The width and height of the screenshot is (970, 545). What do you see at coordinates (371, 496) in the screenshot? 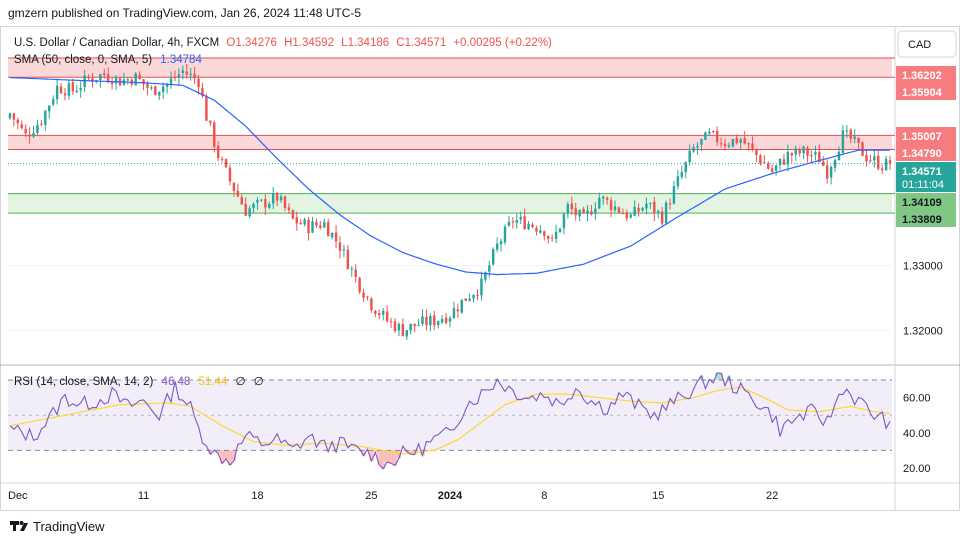
I see `time-tick-label: 25` at bounding box center [371, 496].